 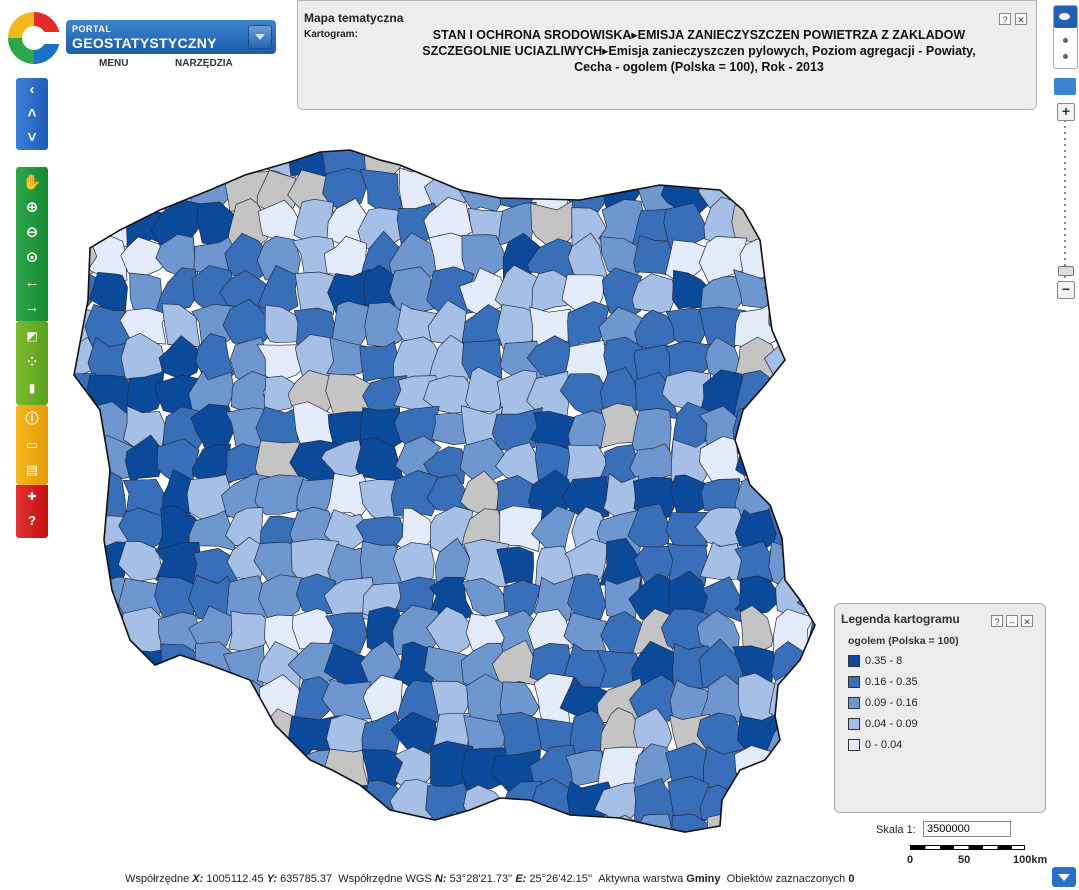 I want to click on legend-minimize-button: –, so click(x=1012, y=621).